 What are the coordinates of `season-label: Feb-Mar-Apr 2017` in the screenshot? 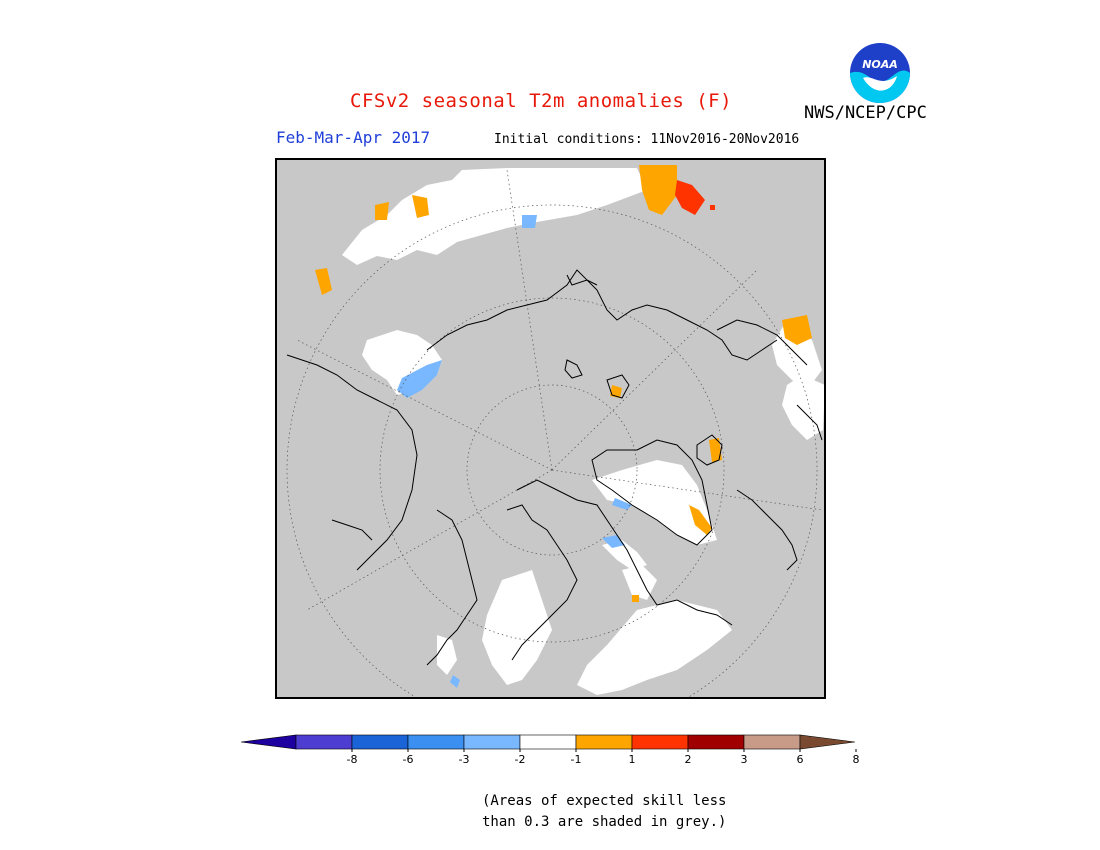 It's located at (353, 137).